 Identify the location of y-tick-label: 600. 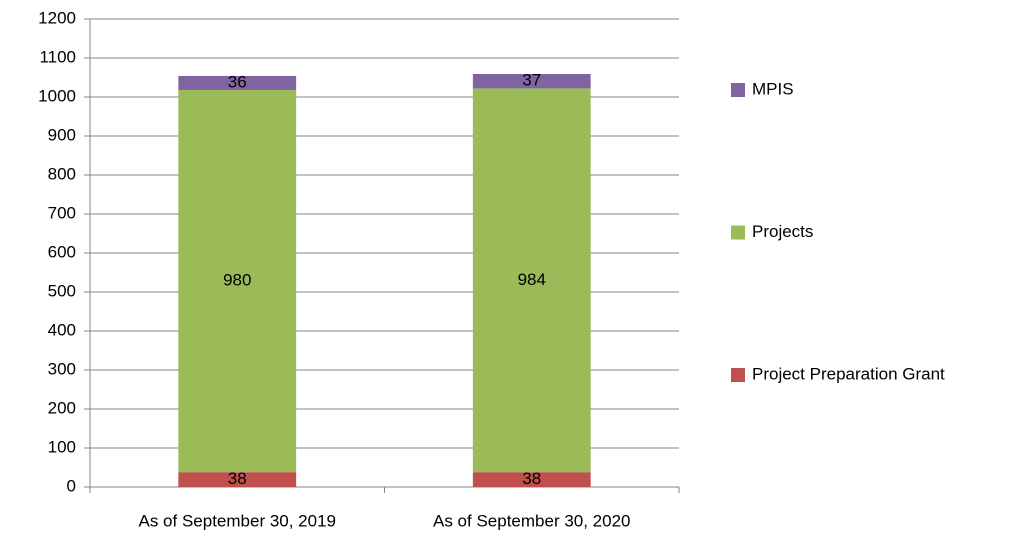
(62, 251).